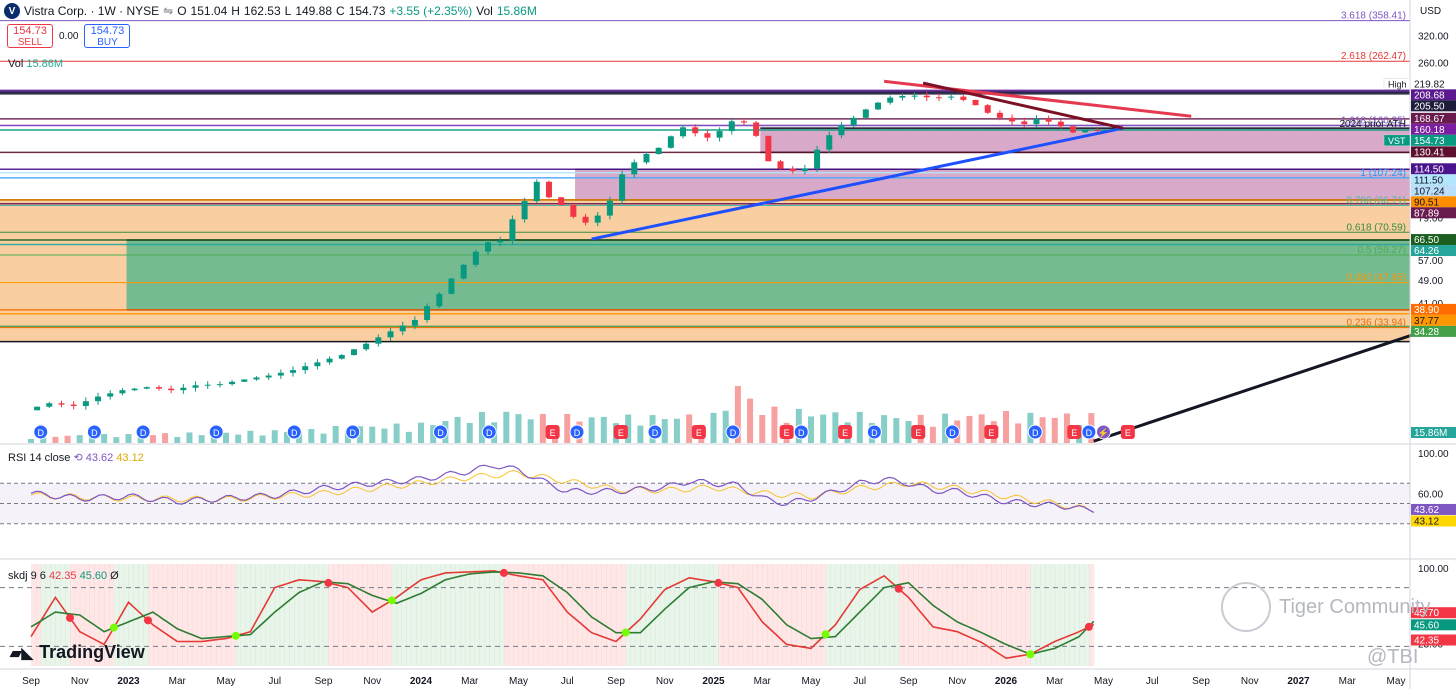  I want to click on buy-button: 154.73 BUY, so click(107, 36).